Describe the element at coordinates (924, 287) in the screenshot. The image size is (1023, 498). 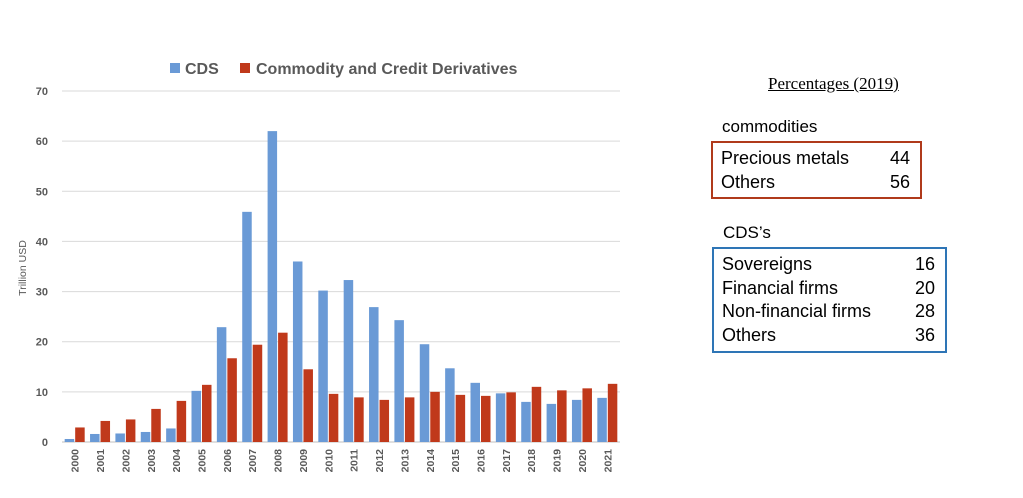
I see `cds-value: 20` at that location.